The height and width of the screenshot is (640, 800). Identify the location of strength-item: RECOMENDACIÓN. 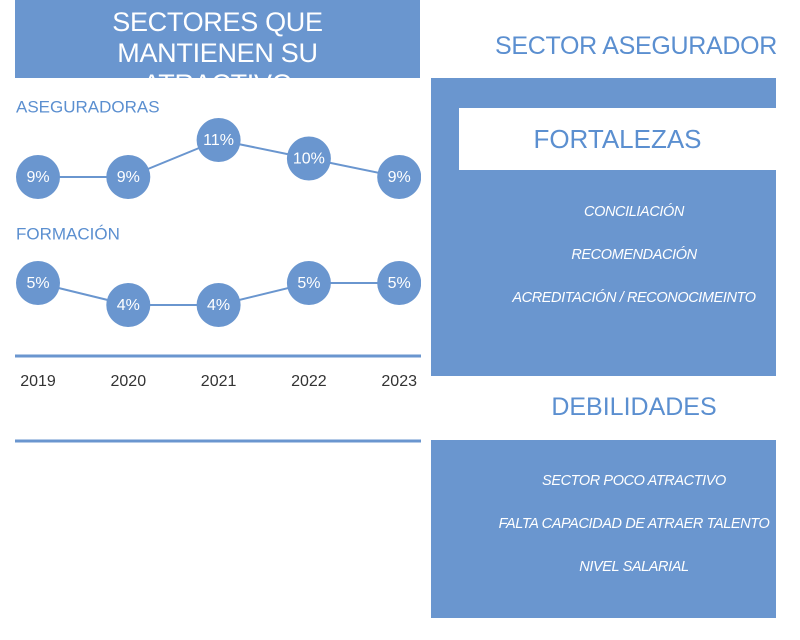
(634, 255).